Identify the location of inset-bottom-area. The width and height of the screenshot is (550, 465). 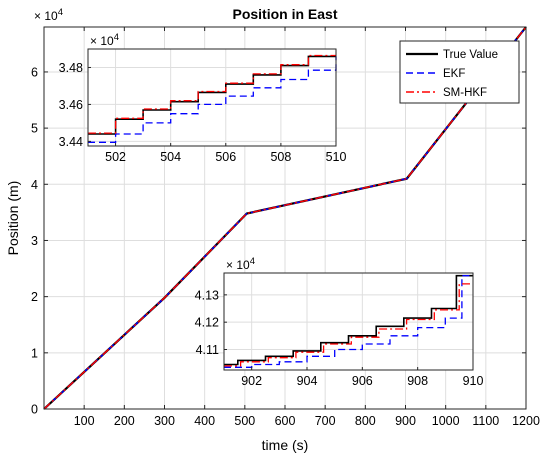
(348, 321).